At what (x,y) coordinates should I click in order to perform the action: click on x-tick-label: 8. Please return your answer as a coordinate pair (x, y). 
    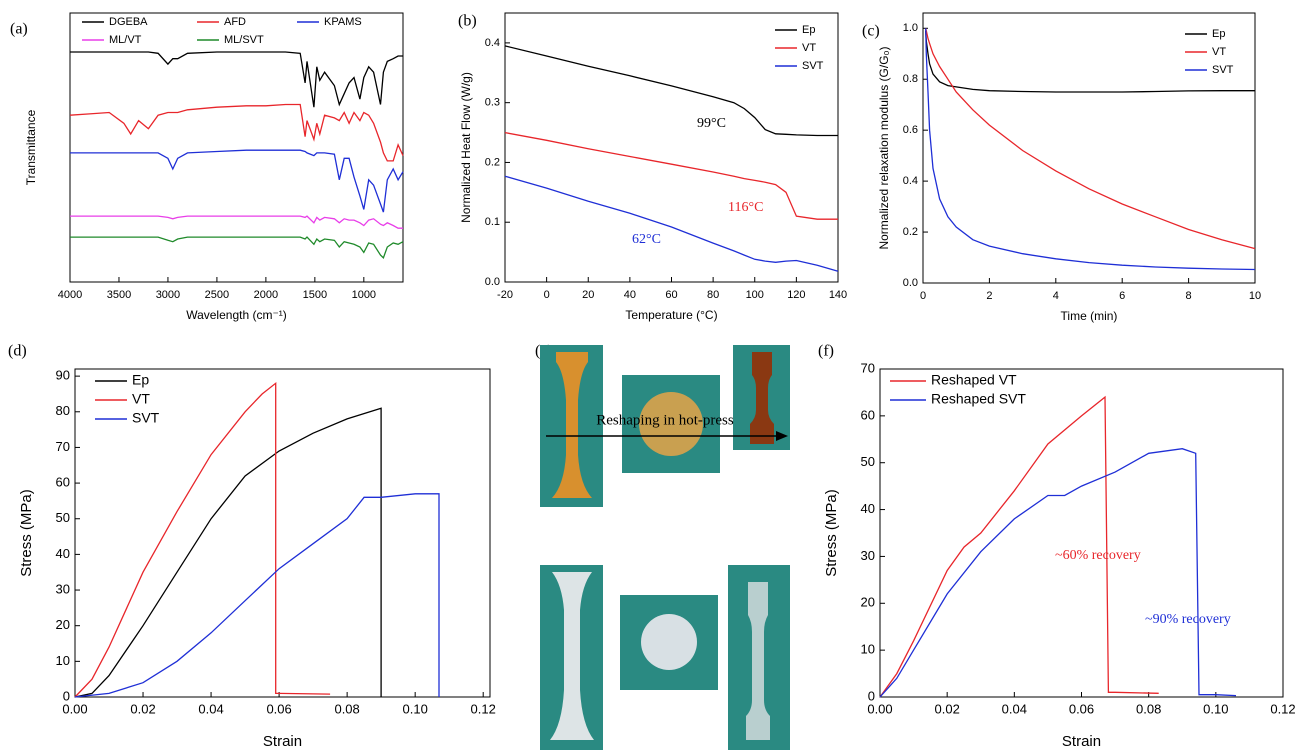
    Looking at the image, I should click on (1189, 296).